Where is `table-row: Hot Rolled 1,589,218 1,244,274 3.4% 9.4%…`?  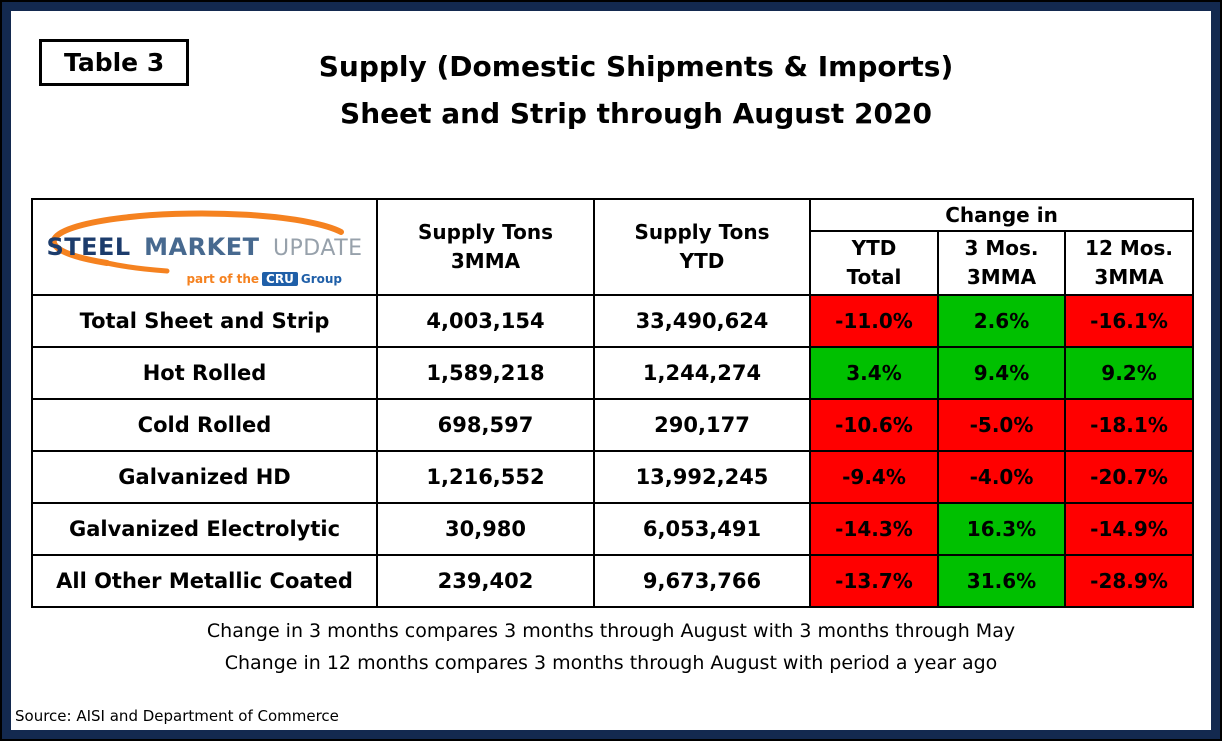 table-row: Hot Rolled 1,589,218 1,244,274 3.4% 9.4%… is located at coordinates (613, 373).